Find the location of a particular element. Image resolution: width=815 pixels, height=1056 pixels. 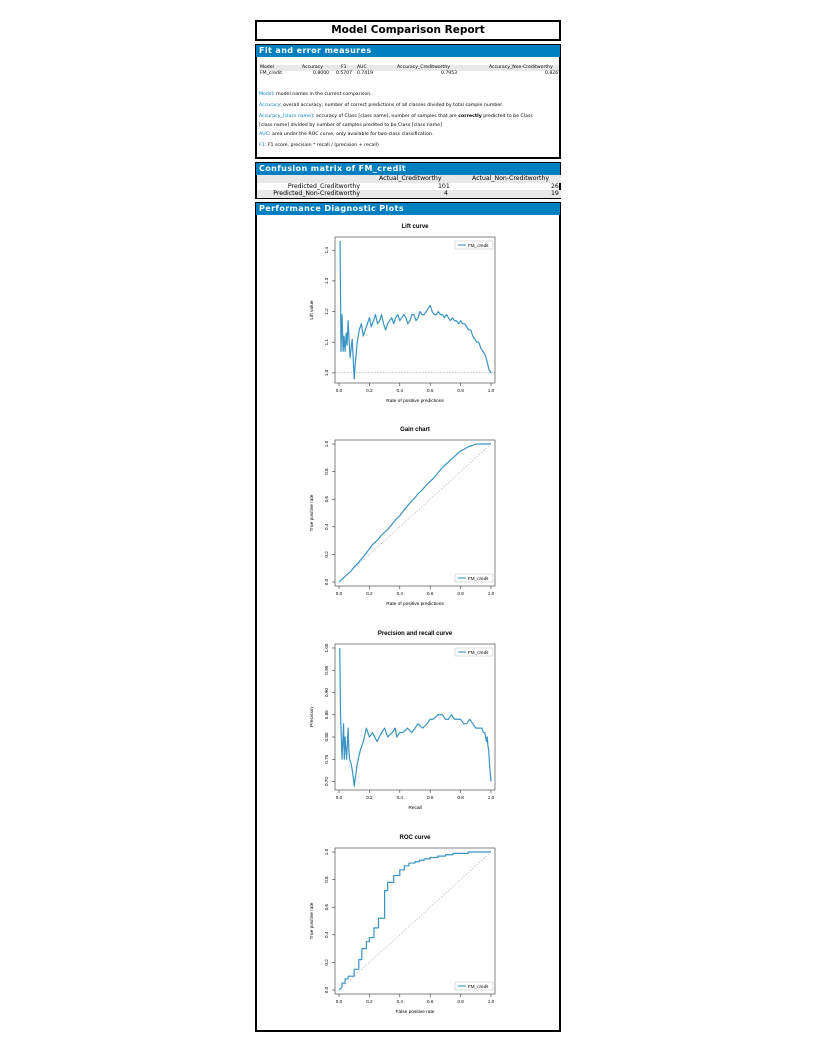

row-label: Predicted_Creditworthy is located at coordinates (323, 186).